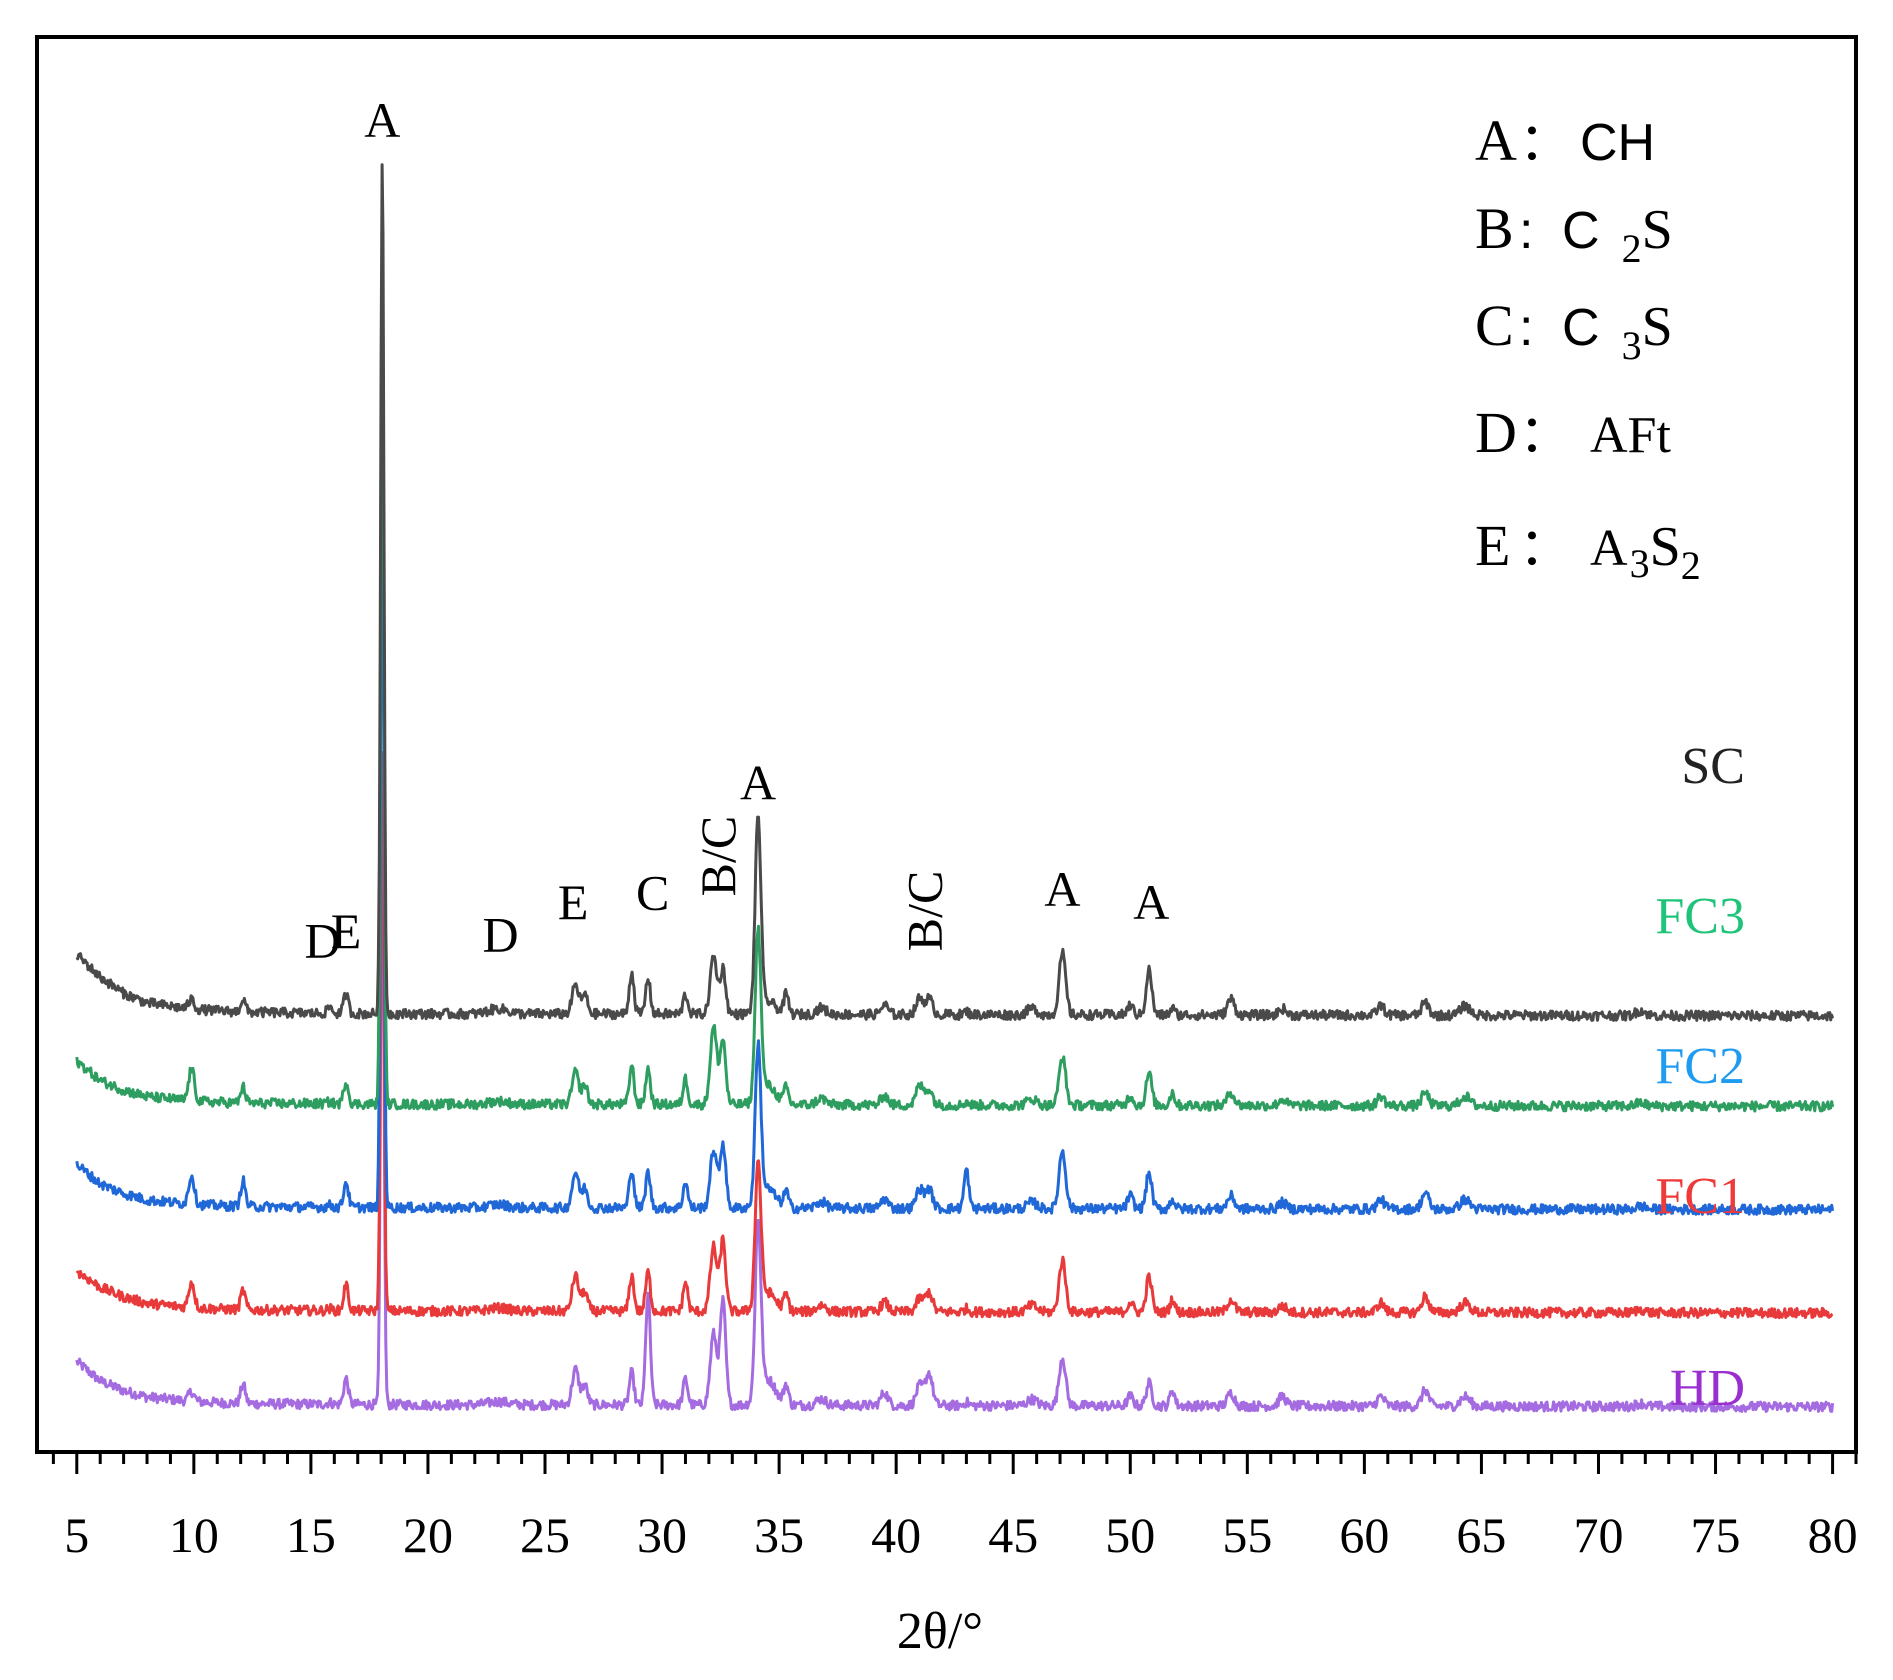 The height and width of the screenshot is (1680, 1893). What do you see at coordinates (1574, 330) in the screenshot?
I see `phase-legend-row-c: C: C 3S` at bounding box center [1574, 330].